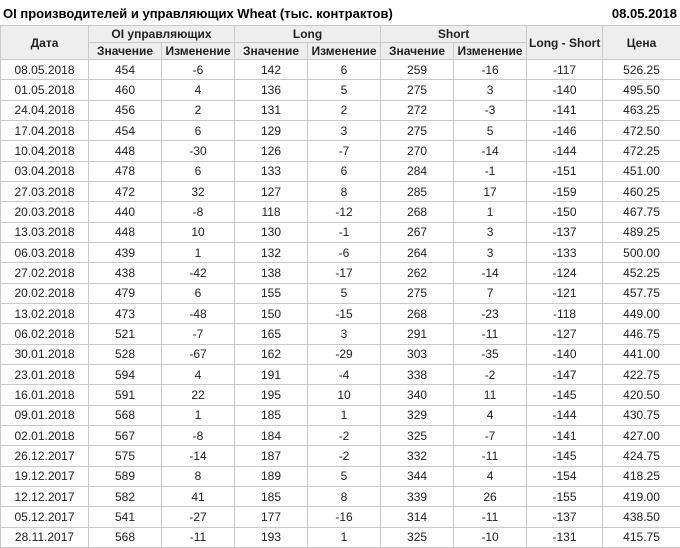 This screenshot has height=548, width=680. I want to click on column-group-long: Long, so click(308, 34).